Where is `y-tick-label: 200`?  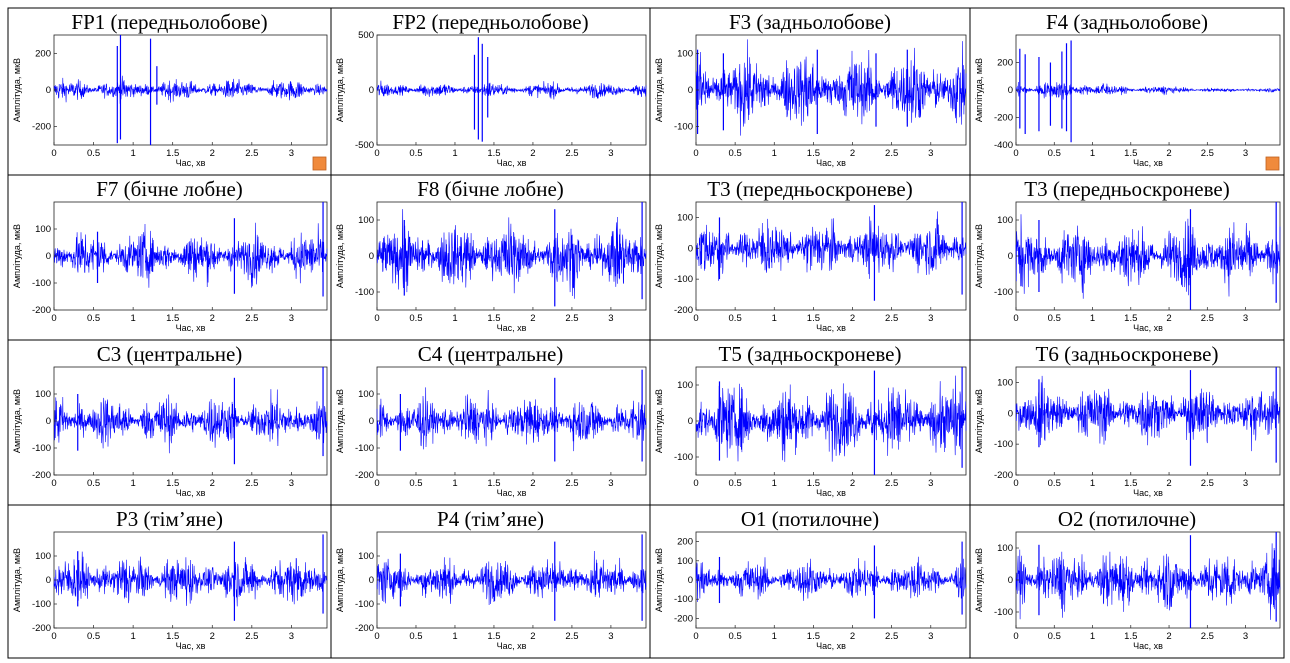 y-tick-label: 200 is located at coordinates (1005, 63).